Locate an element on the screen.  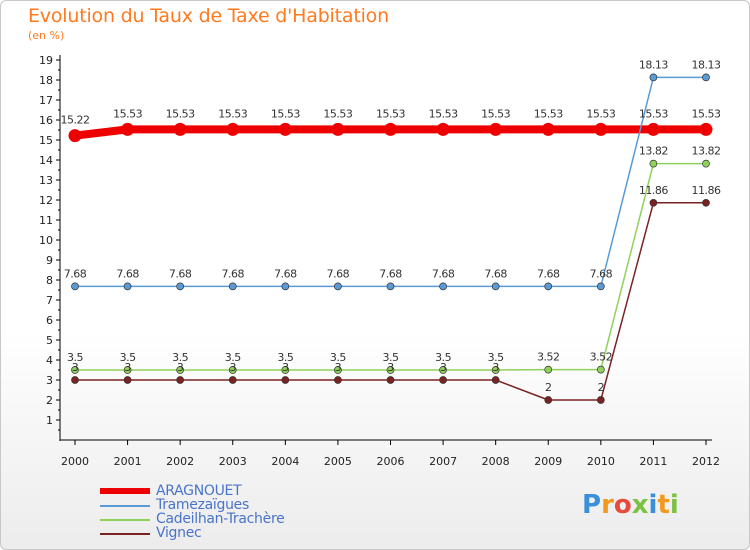
y-tick-label: 2 is located at coordinates (49, 400).